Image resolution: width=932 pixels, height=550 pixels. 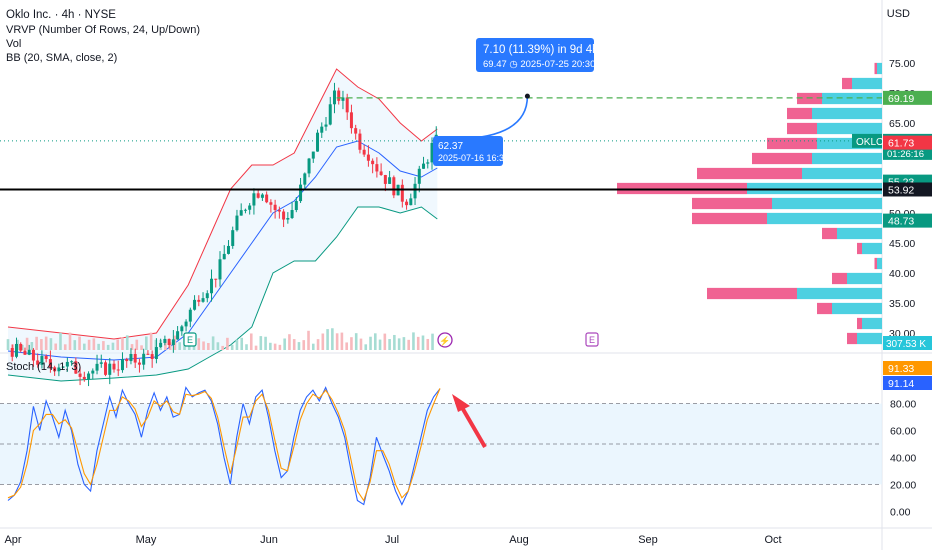 I want to click on stoch-indicator-label: Stoch (14, 1, 3), so click(x=44, y=367).